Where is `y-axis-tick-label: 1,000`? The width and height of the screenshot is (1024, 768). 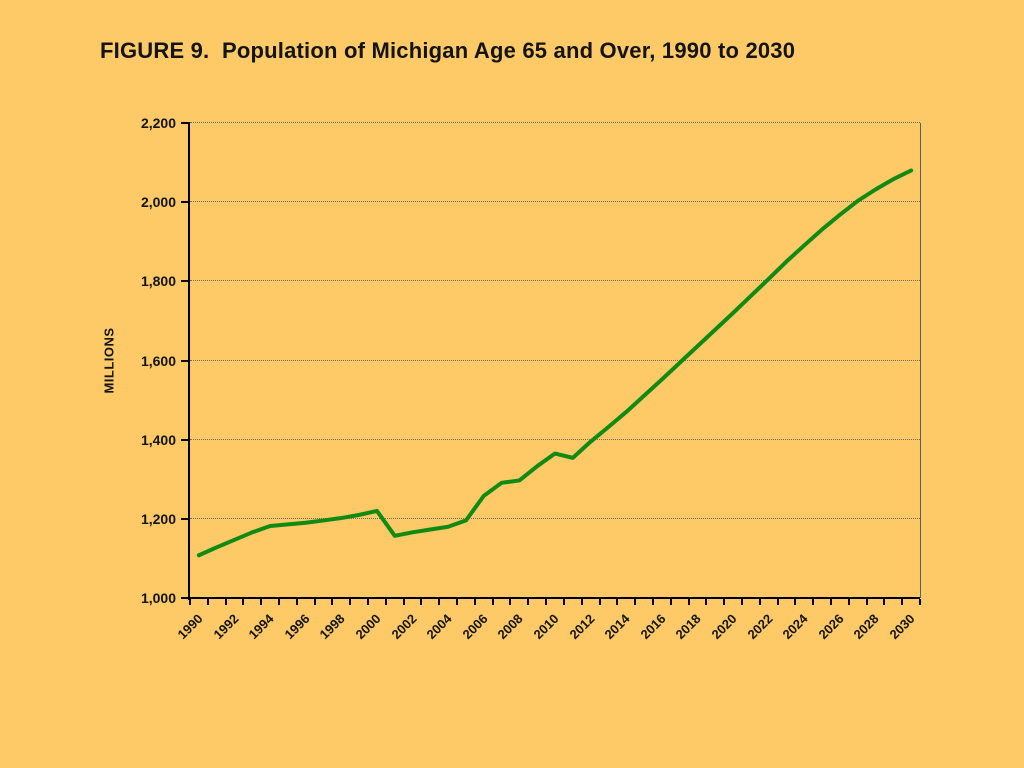
y-axis-tick-label: 1,000 is located at coordinates (158, 598).